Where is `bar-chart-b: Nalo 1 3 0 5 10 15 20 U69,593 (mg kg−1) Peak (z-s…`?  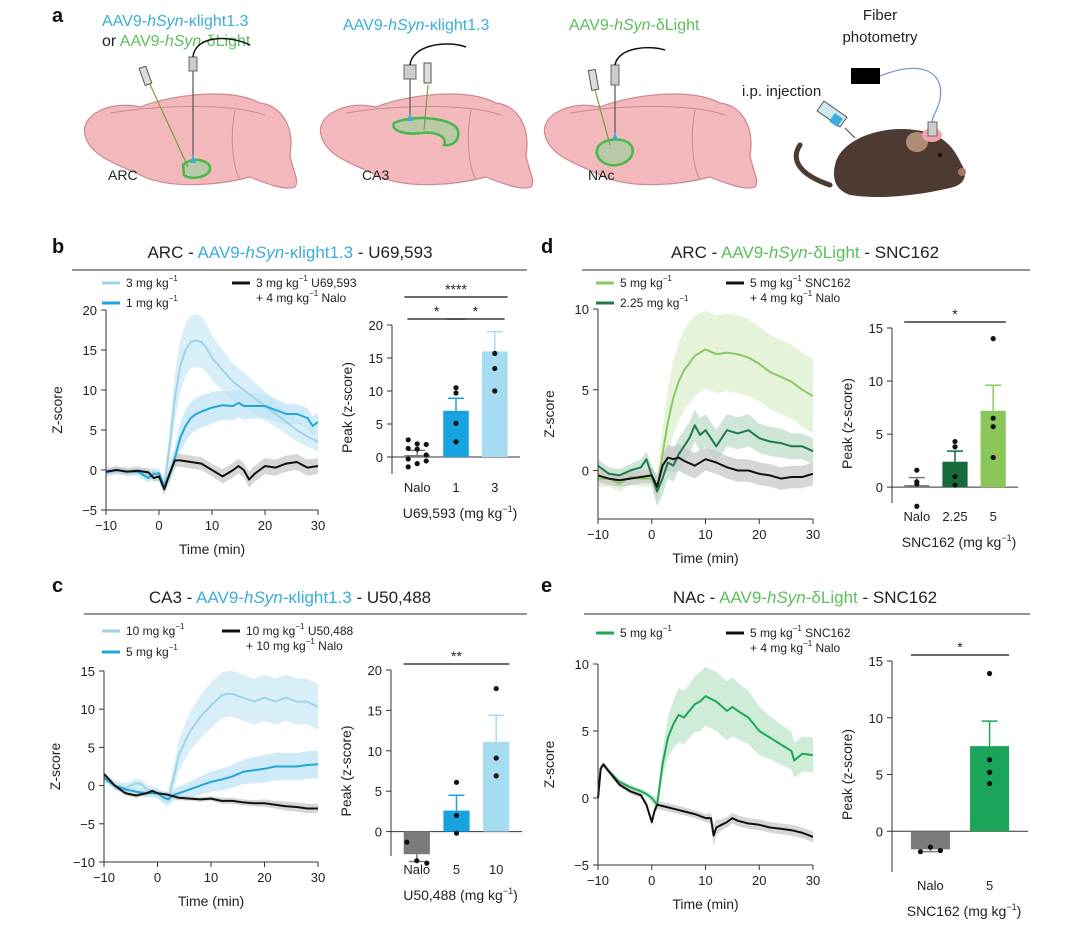 bar-chart-b: Nalo 1 3 0 5 10 15 20 U69,593 (mg kg−1) Peak (z-s… is located at coordinates (429, 401).